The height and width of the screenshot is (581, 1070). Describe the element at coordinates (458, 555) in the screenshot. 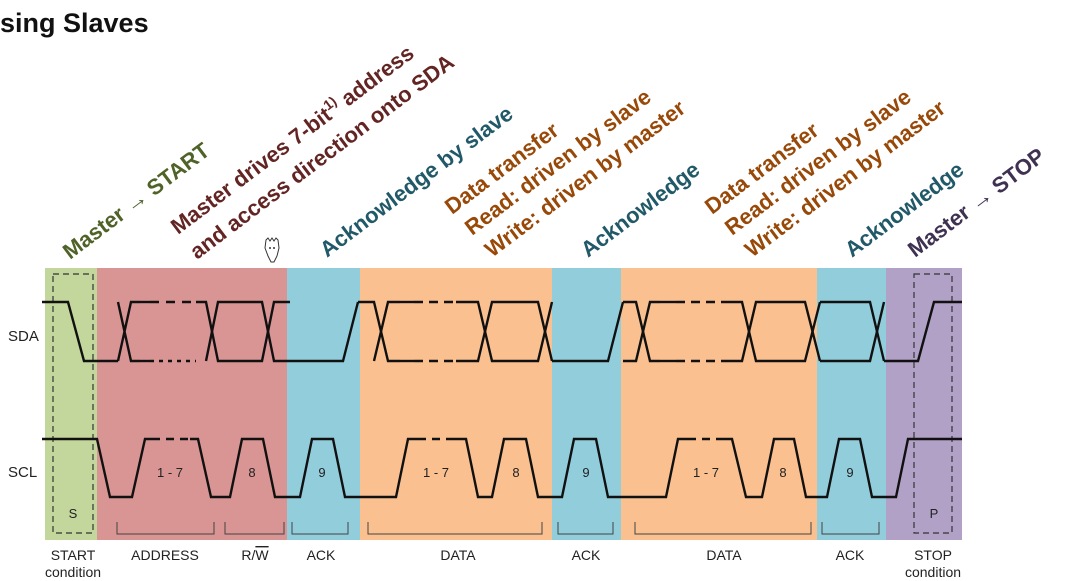

I see `bottom-label-data-1: DATA` at that location.